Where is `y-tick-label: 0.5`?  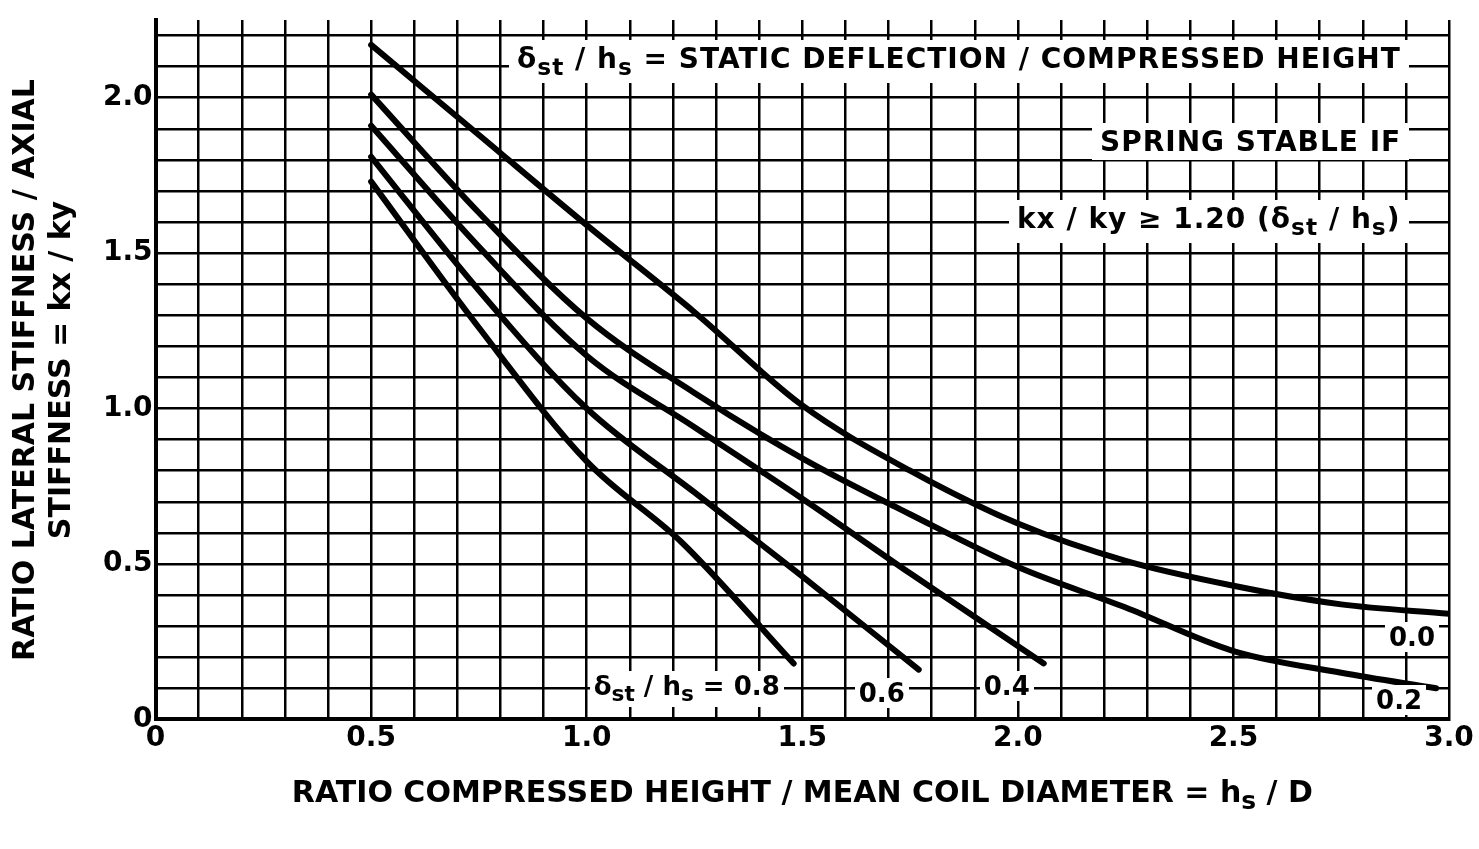 y-tick-label: 0.5 is located at coordinates (127, 562).